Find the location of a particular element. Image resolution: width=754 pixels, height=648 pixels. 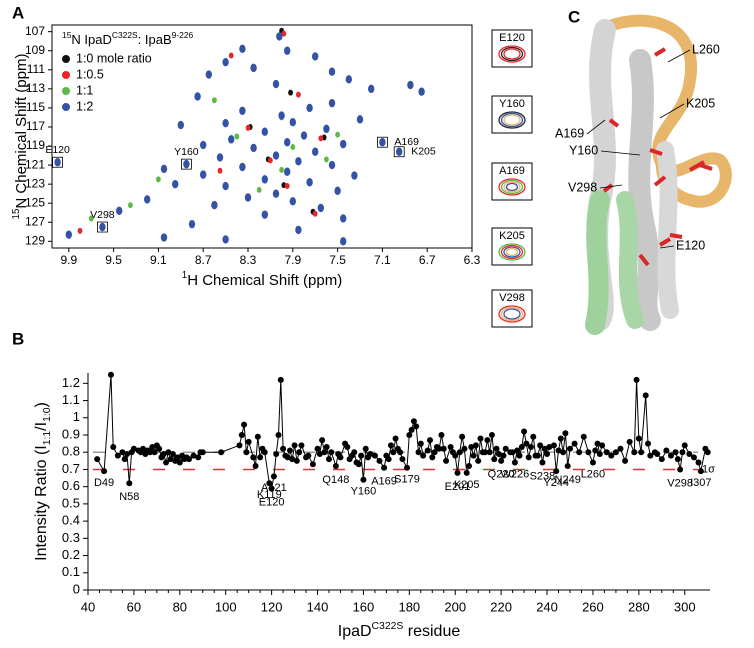

y-tick-label: 1.1 is located at coordinates (71, 399).